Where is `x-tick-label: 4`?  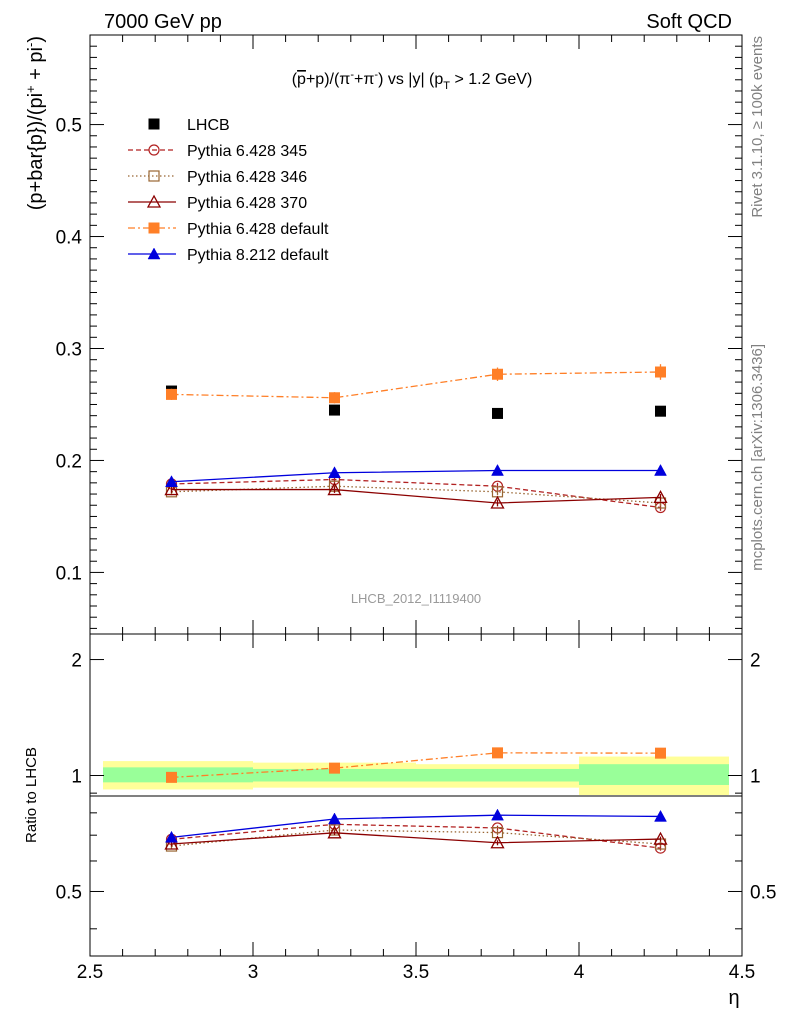 x-tick-label: 4 is located at coordinates (579, 972).